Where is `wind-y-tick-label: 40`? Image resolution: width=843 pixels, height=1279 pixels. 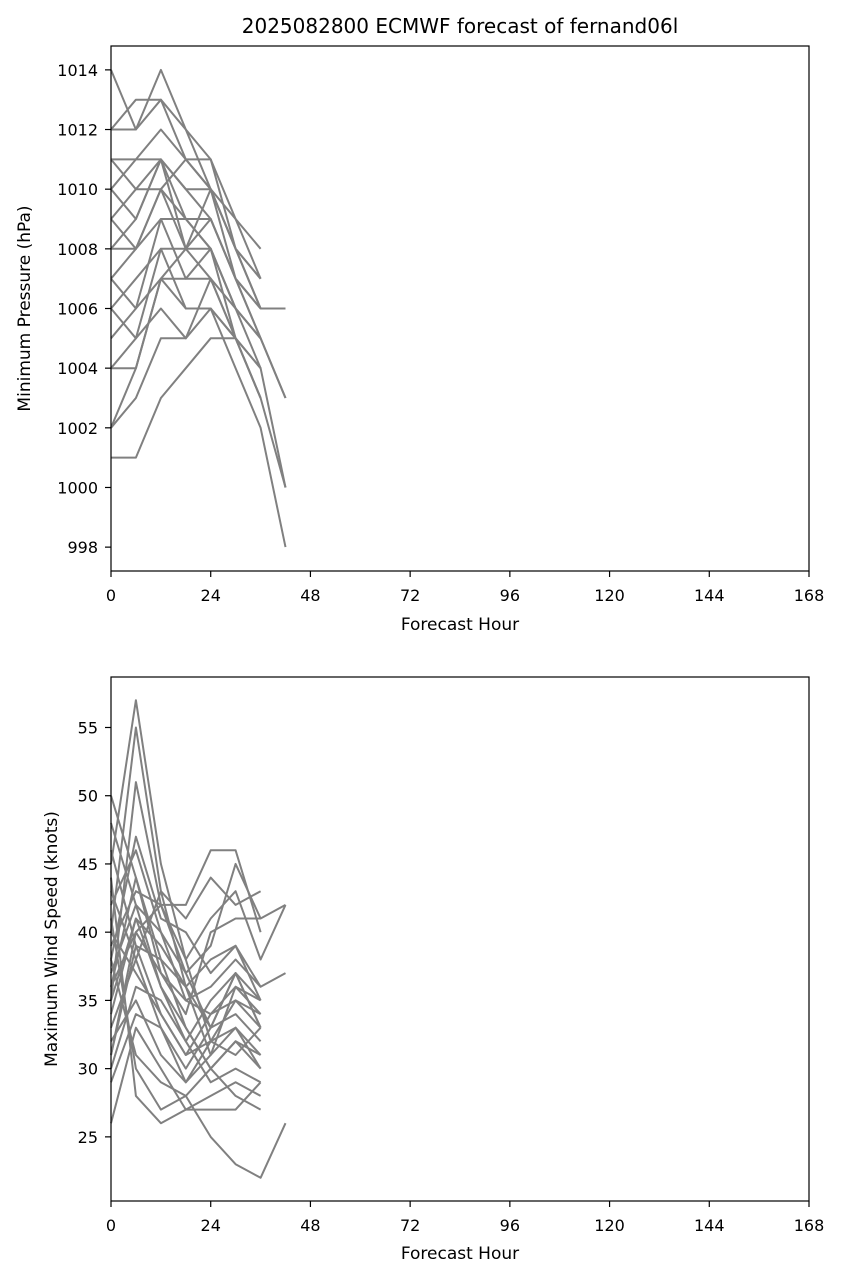 wind-y-tick-label: 40 is located at coordinates (88, 932).